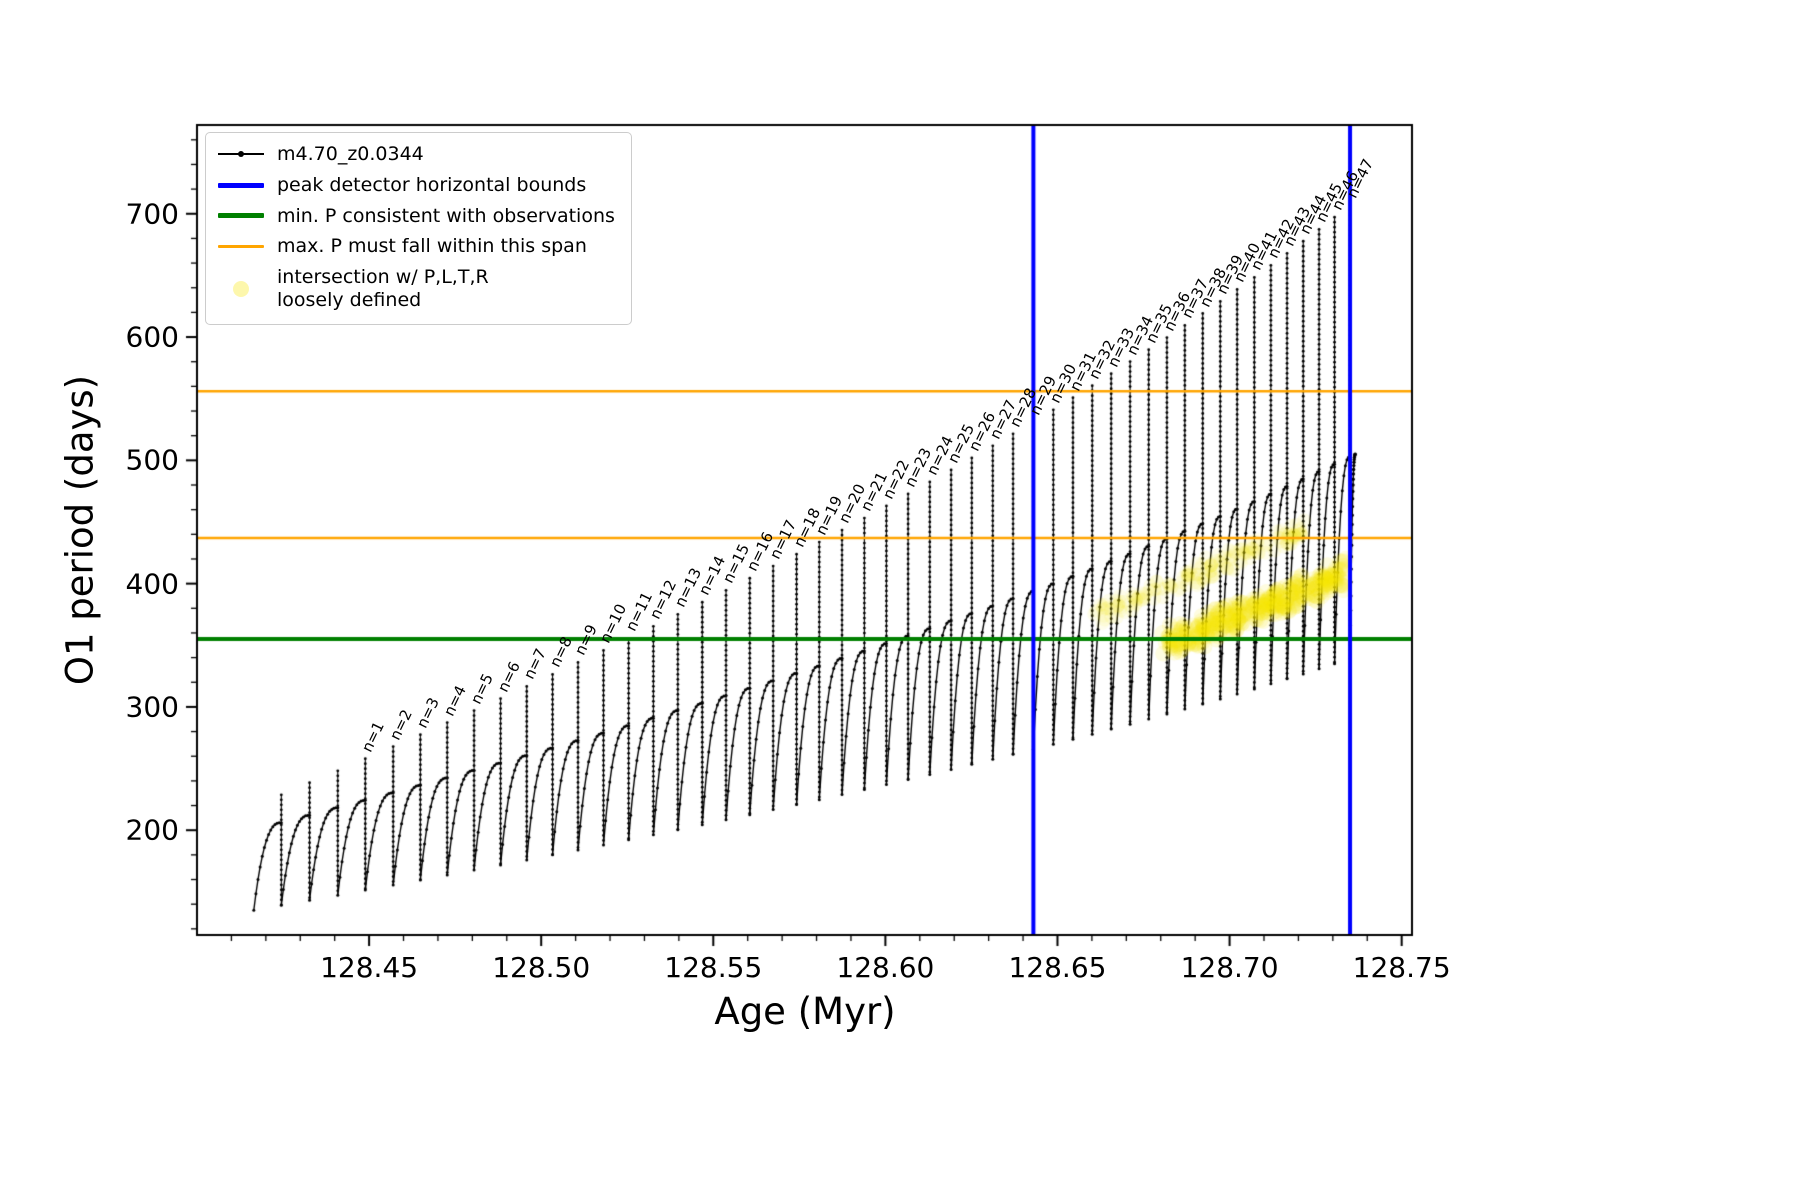 The height and width of the screenshot is (1200, 1800). What do you see at coordinates (713, 967) in the screenshot?
I see `x-tick-label: 128.55` at bounding box center [713, 967].